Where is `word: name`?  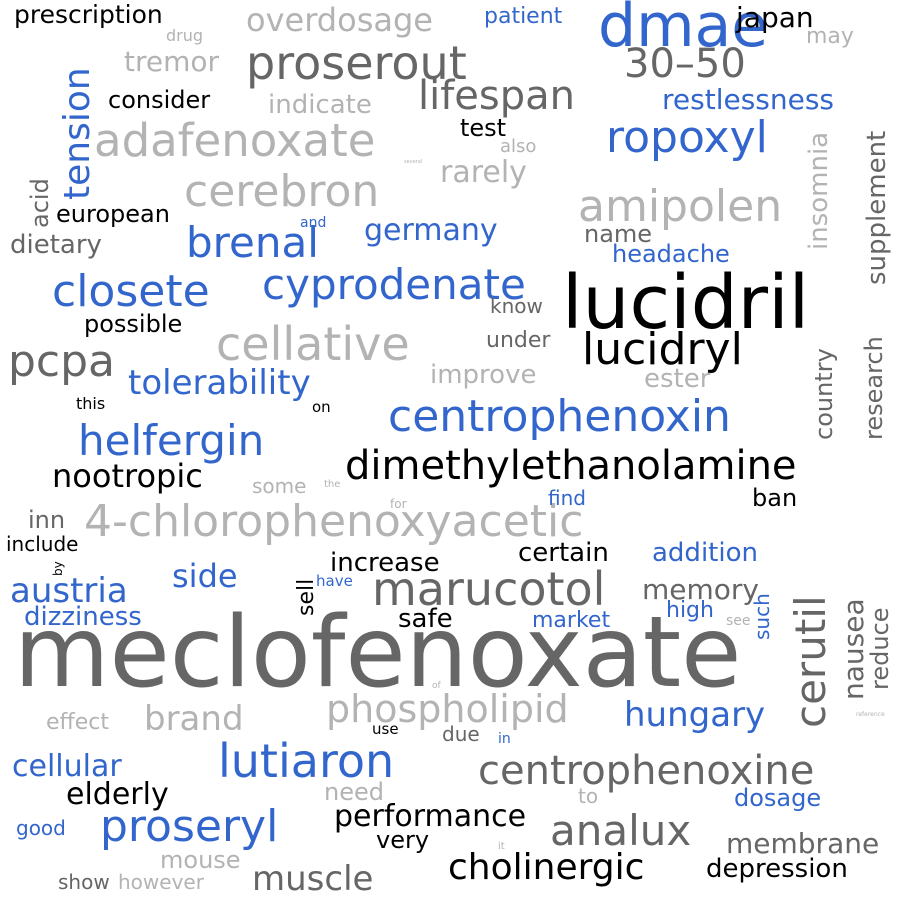 word: name is located at coordinates (618, 234).